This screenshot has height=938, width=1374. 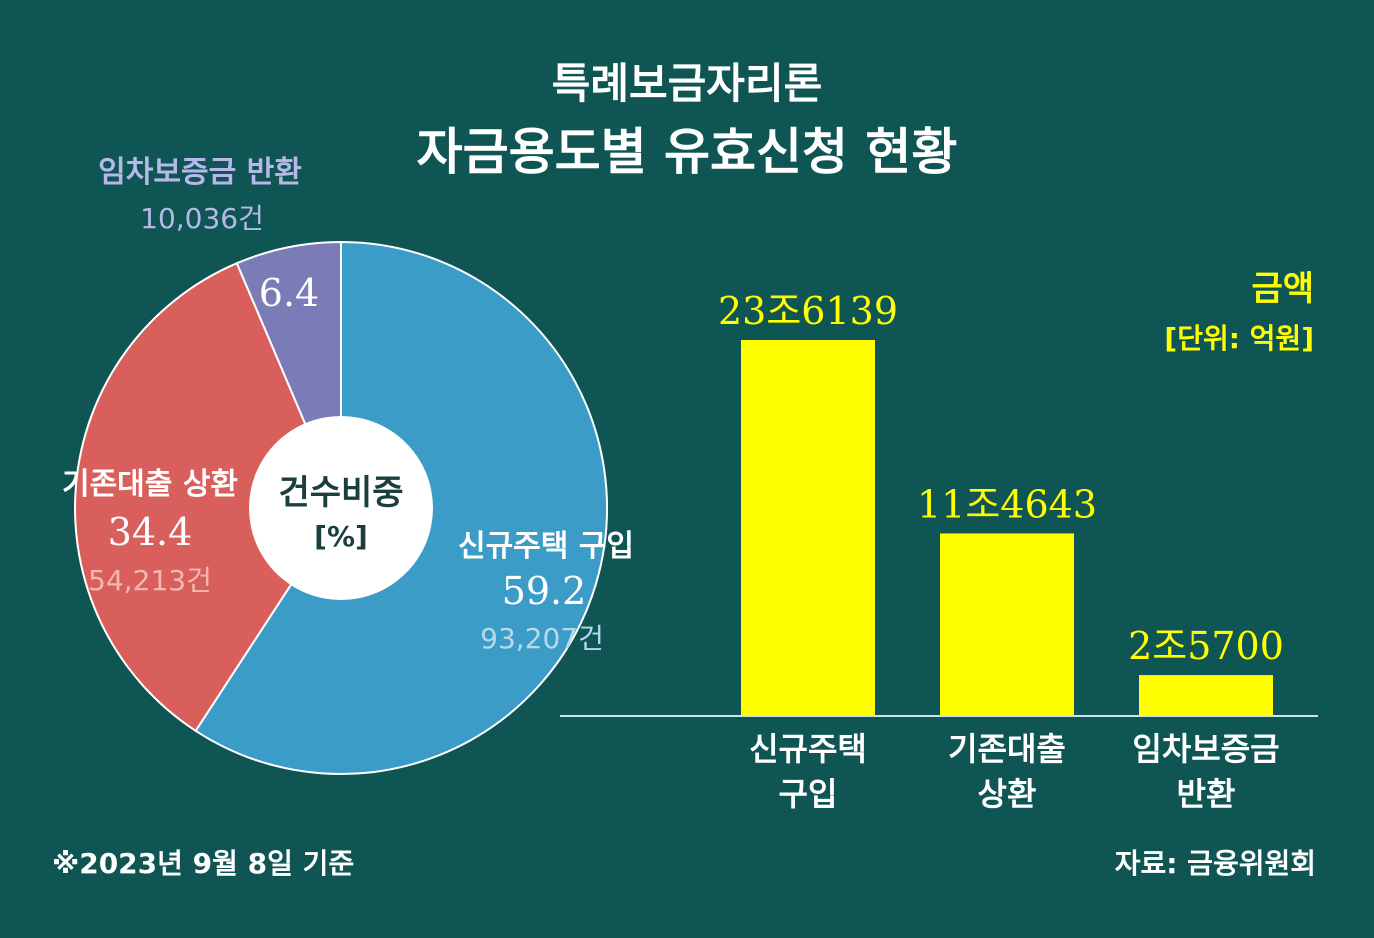 I want to click on bar-category-label-0-line2: 구입, so click(x=808, y=794).